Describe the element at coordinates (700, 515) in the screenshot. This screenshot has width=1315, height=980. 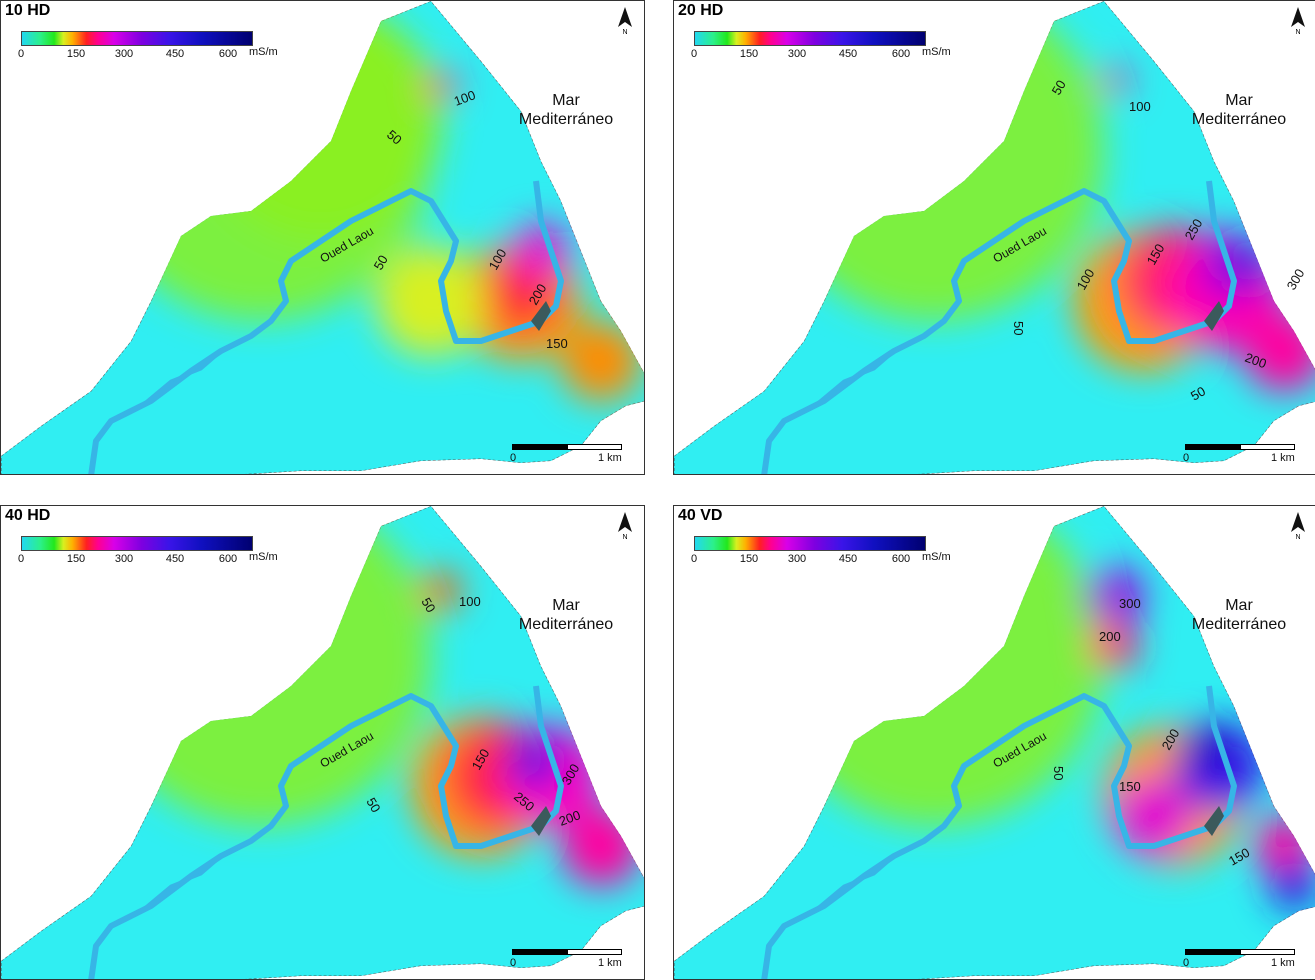
I see `panel-title: 40 VD` at that location.